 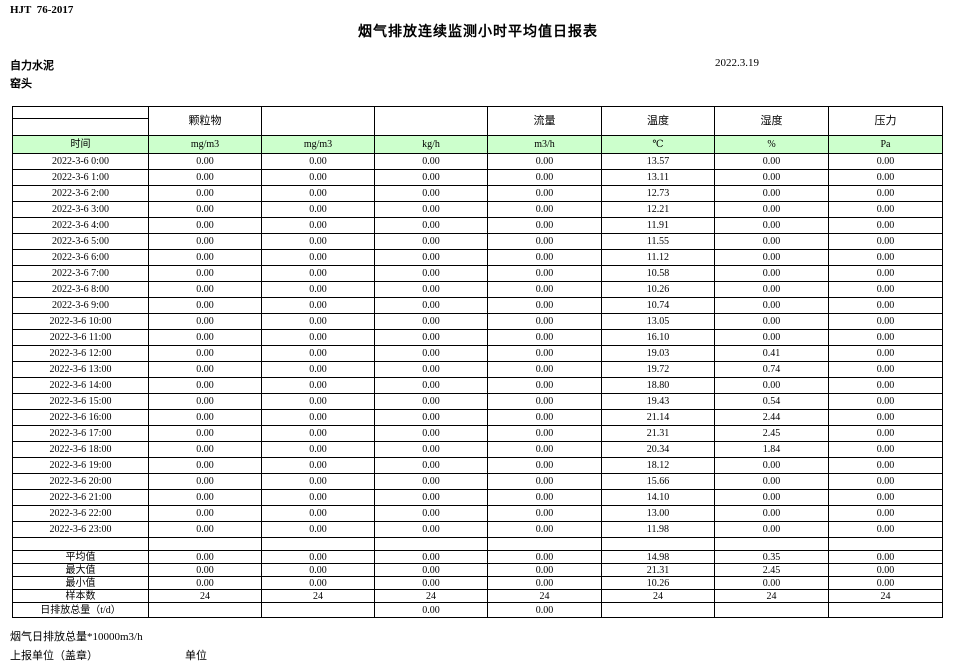 What do you see at coordinates (544, 596) in the screenshot?
I see `value-cell: 24` at bounding box center [544, 596].